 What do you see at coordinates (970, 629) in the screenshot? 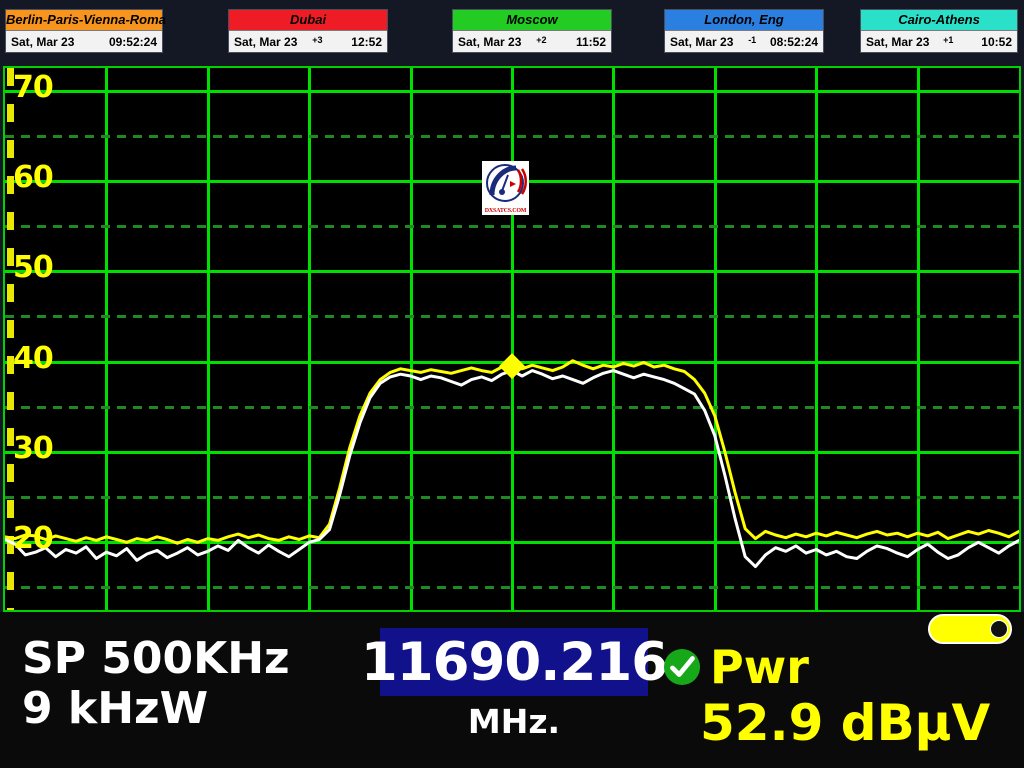
I see `power-toggle` at bounding box center [970, 629].